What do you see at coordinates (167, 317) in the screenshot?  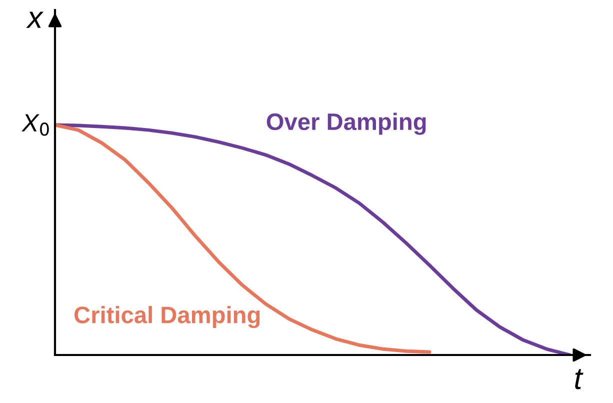 I see `series-label: Critical Damping` at bounding box center [167, 317].